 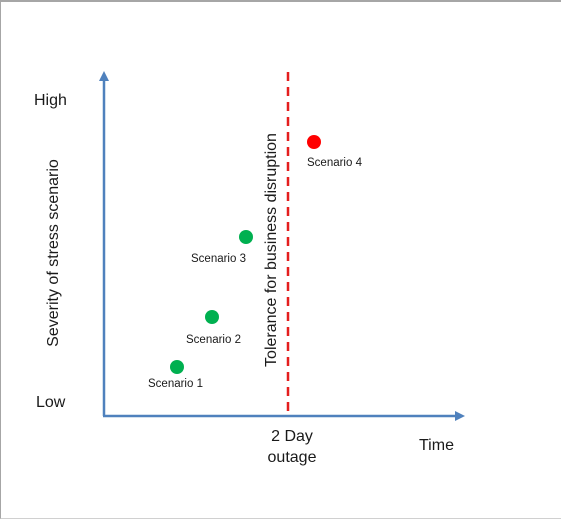 What do you see at coordinates (51, 402) in the screenshot?
I see `y-axis-low-label: Low` at bounding box center [51, 402].